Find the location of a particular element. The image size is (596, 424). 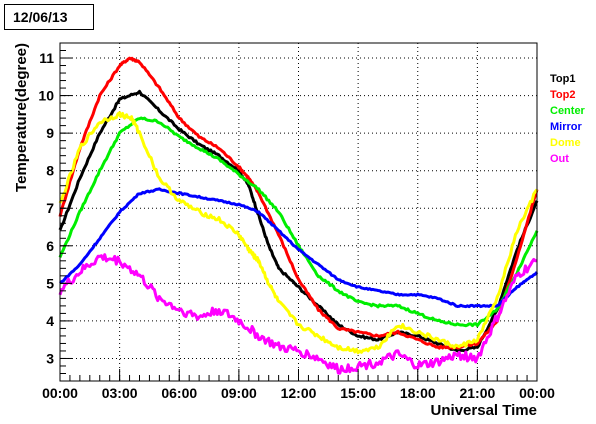

y-tick-label: 8 is located at coordinates (50, 171).